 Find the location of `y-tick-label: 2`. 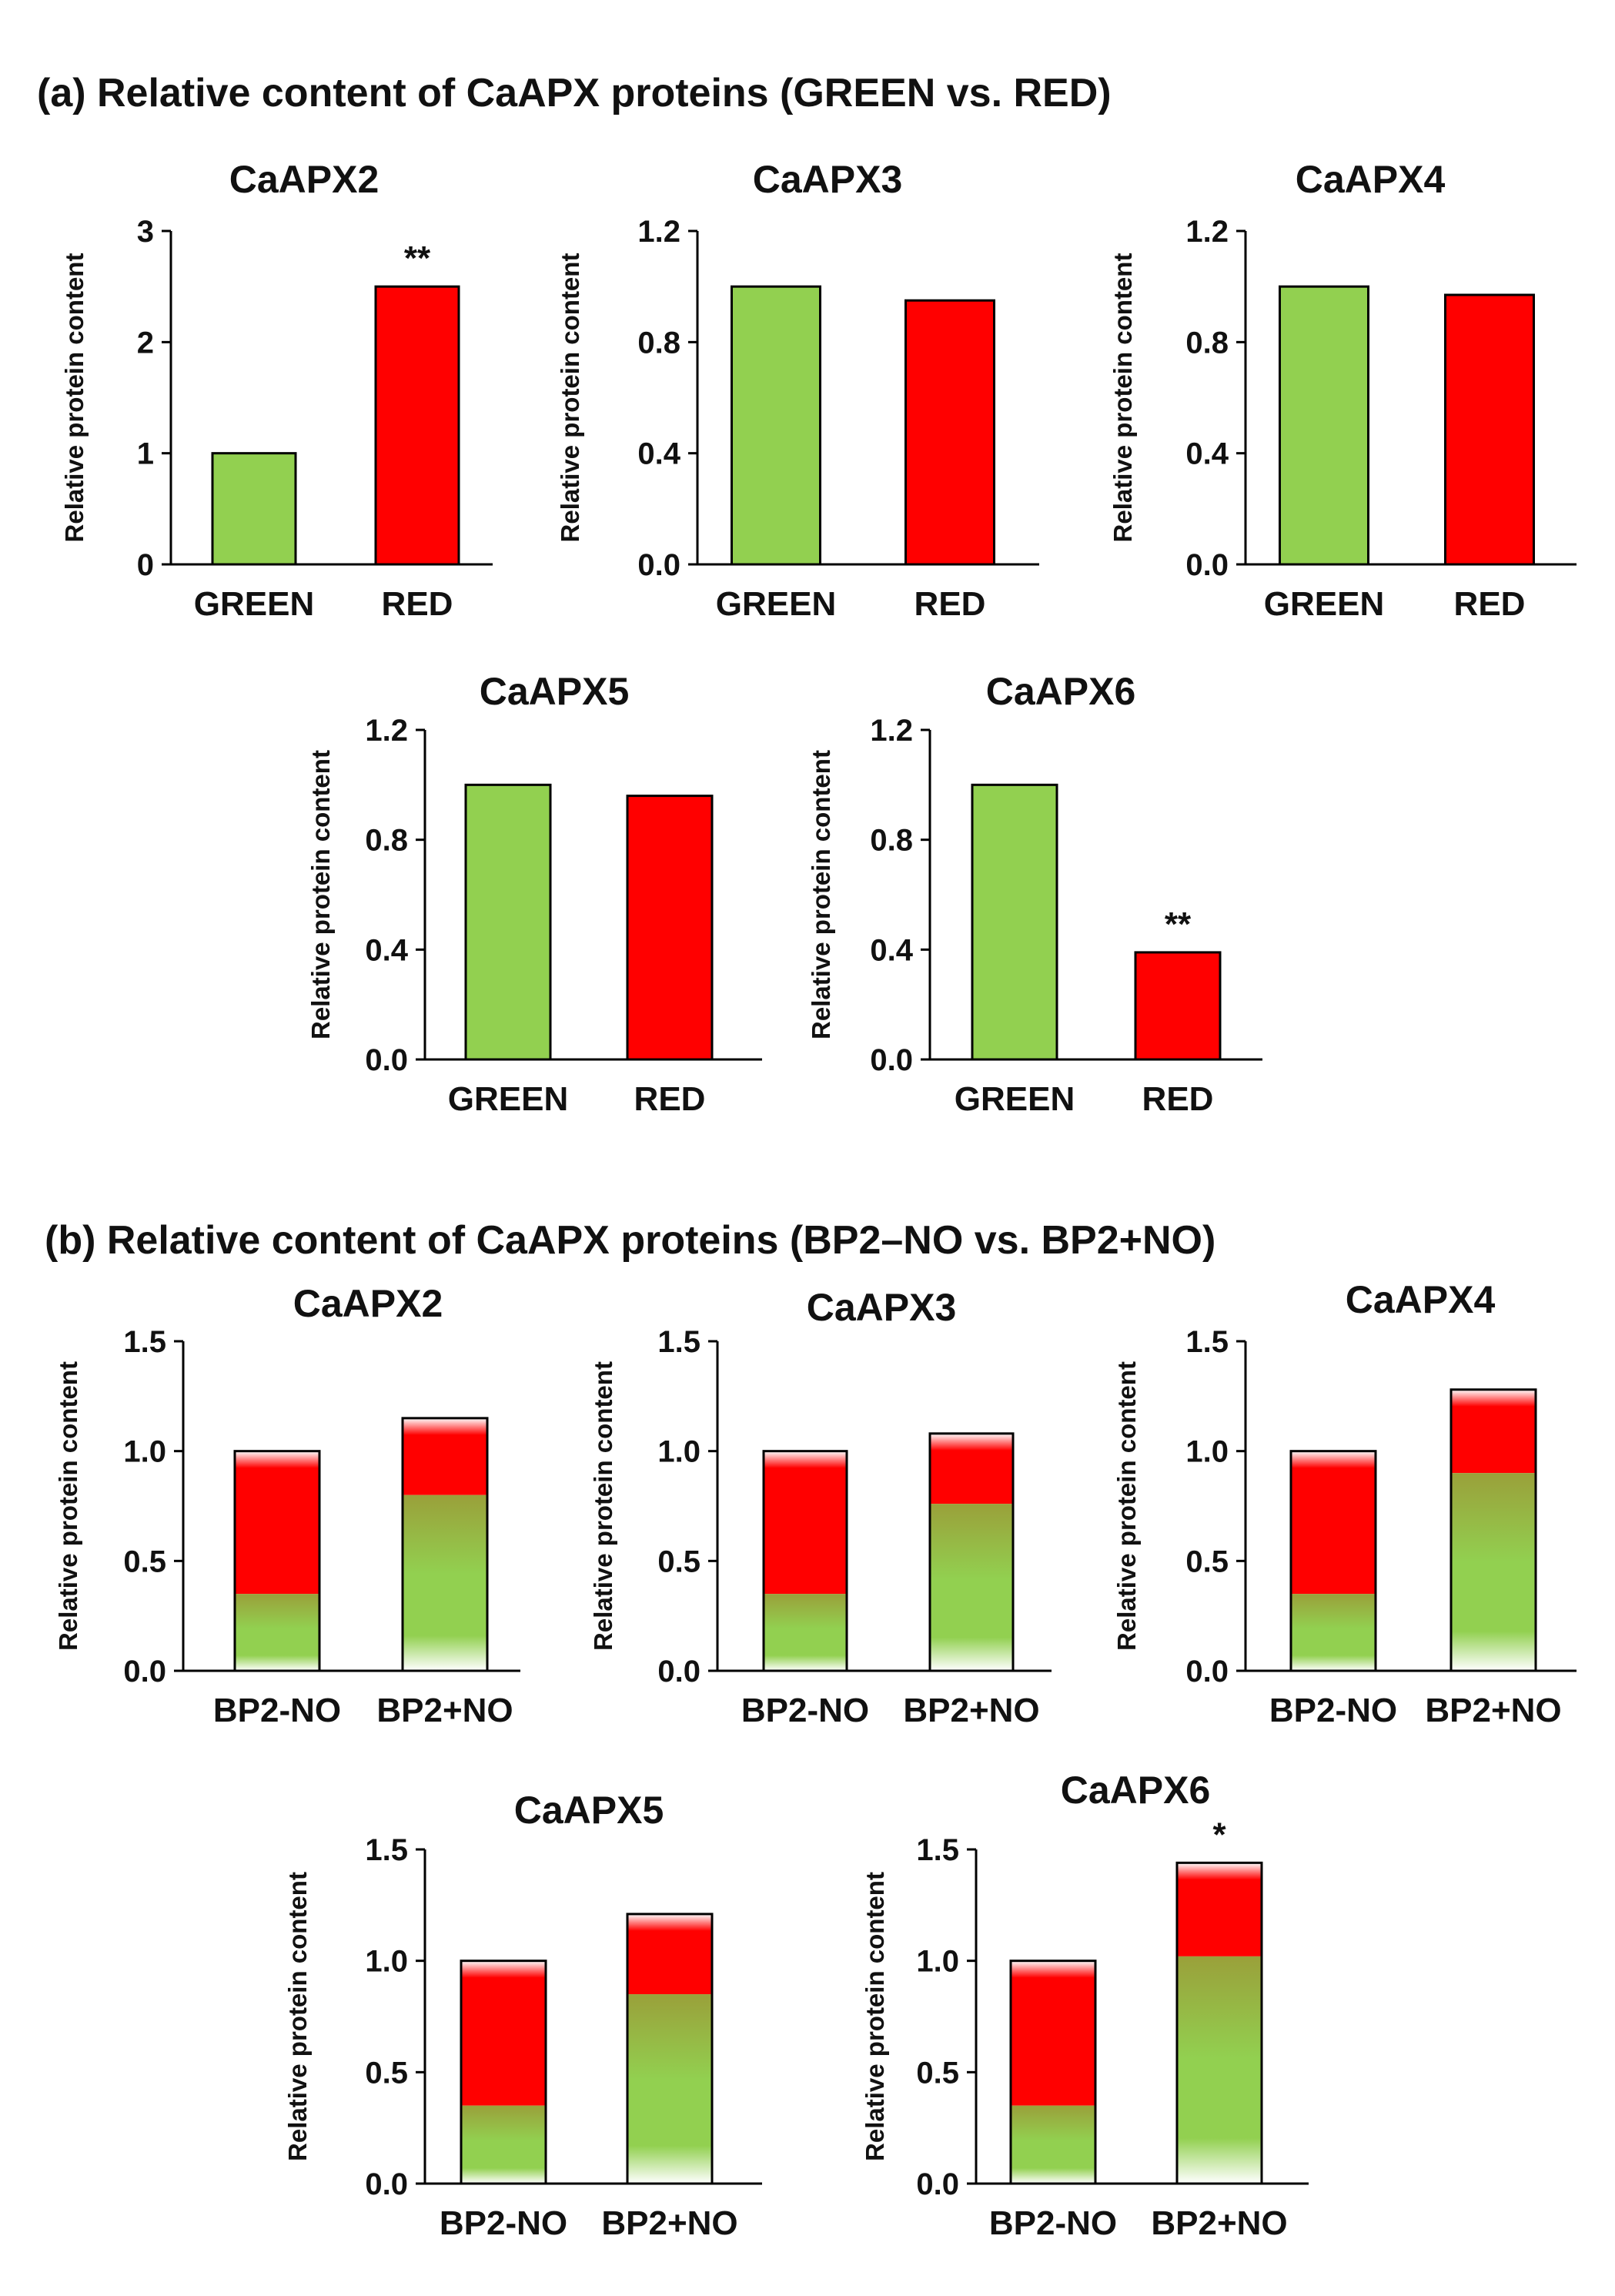

y-tick-label: 2 is located at coordinates (145, 343).